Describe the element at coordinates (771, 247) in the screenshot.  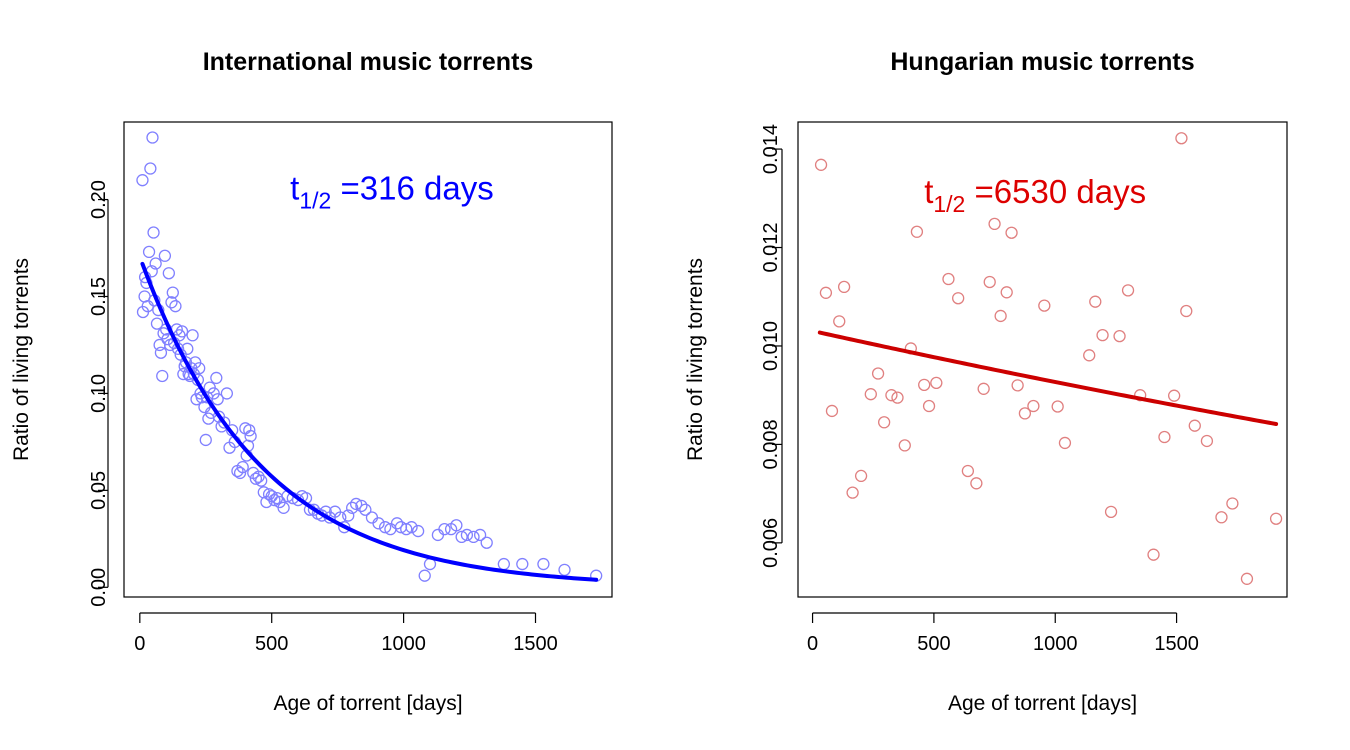
I see `y-tick-label: 0.012` at that location.